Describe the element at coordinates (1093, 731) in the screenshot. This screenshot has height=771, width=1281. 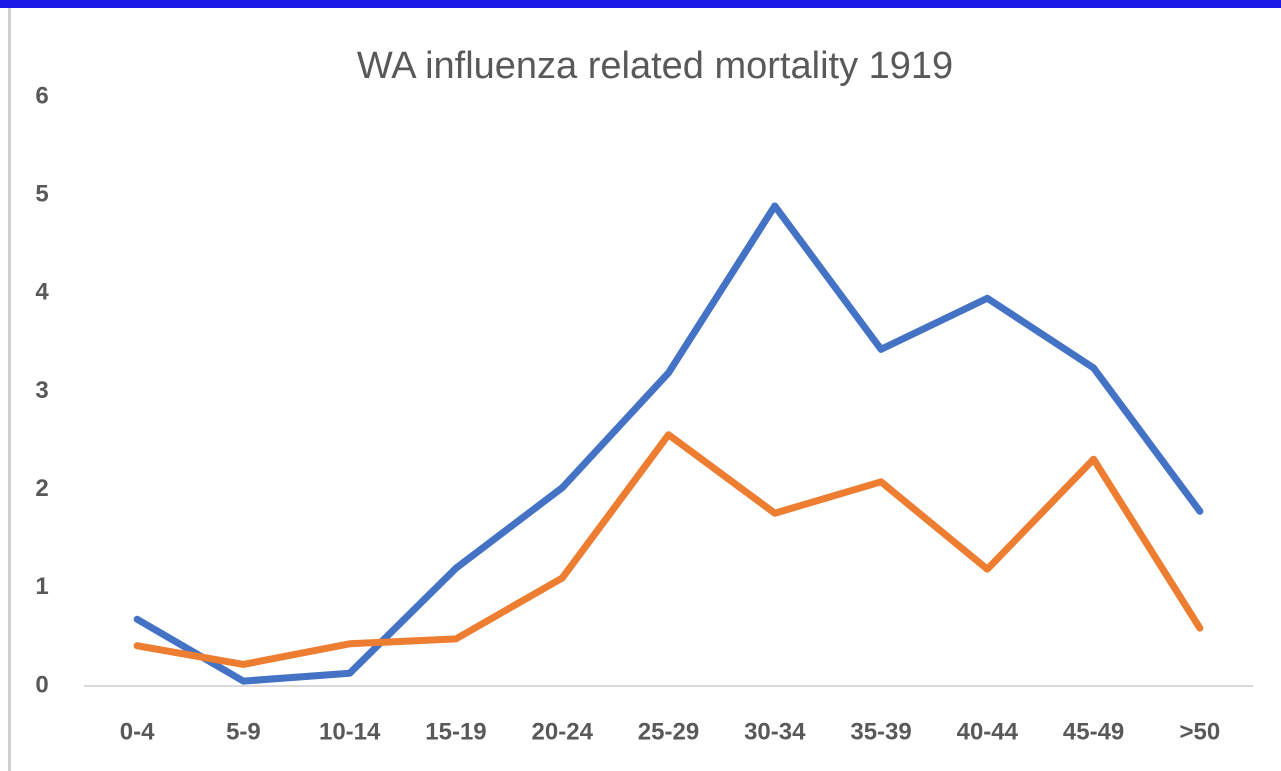
I see `x-tick-label: 45-49` at that location.